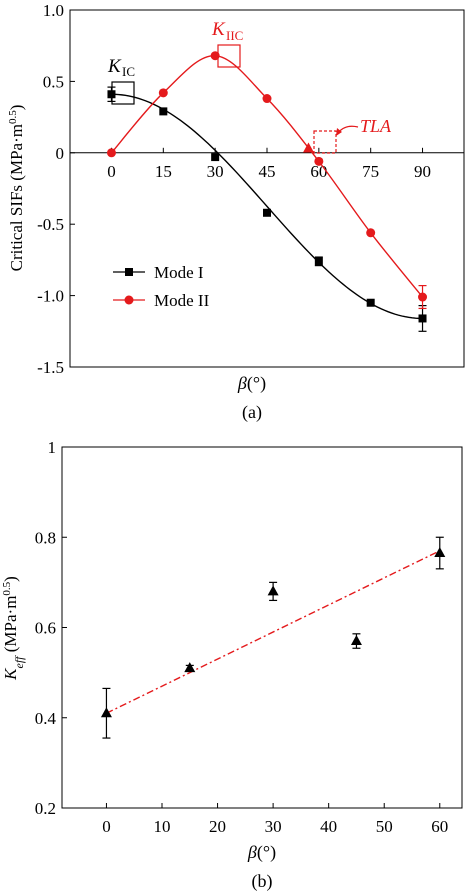  What do you see at coordinates (129, 272) in the screenshot?
I see `legend-marker-square` at bounding box center [129, 272].